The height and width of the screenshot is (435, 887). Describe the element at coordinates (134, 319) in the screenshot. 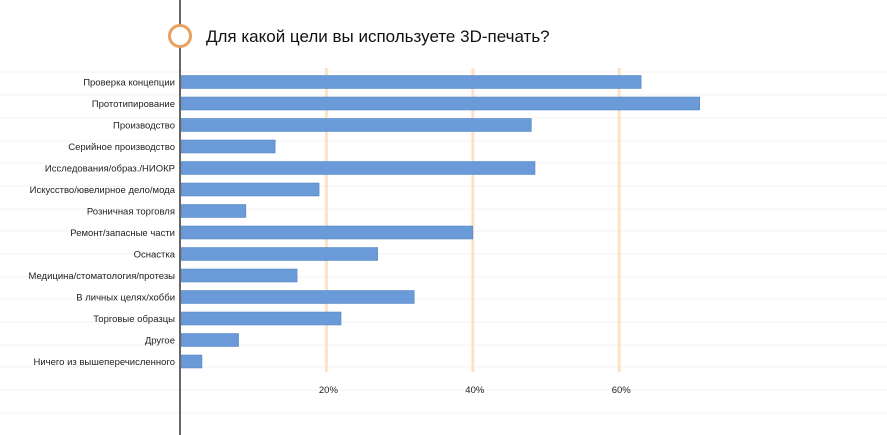

I see `category-label: Торговые образцы` at that location.